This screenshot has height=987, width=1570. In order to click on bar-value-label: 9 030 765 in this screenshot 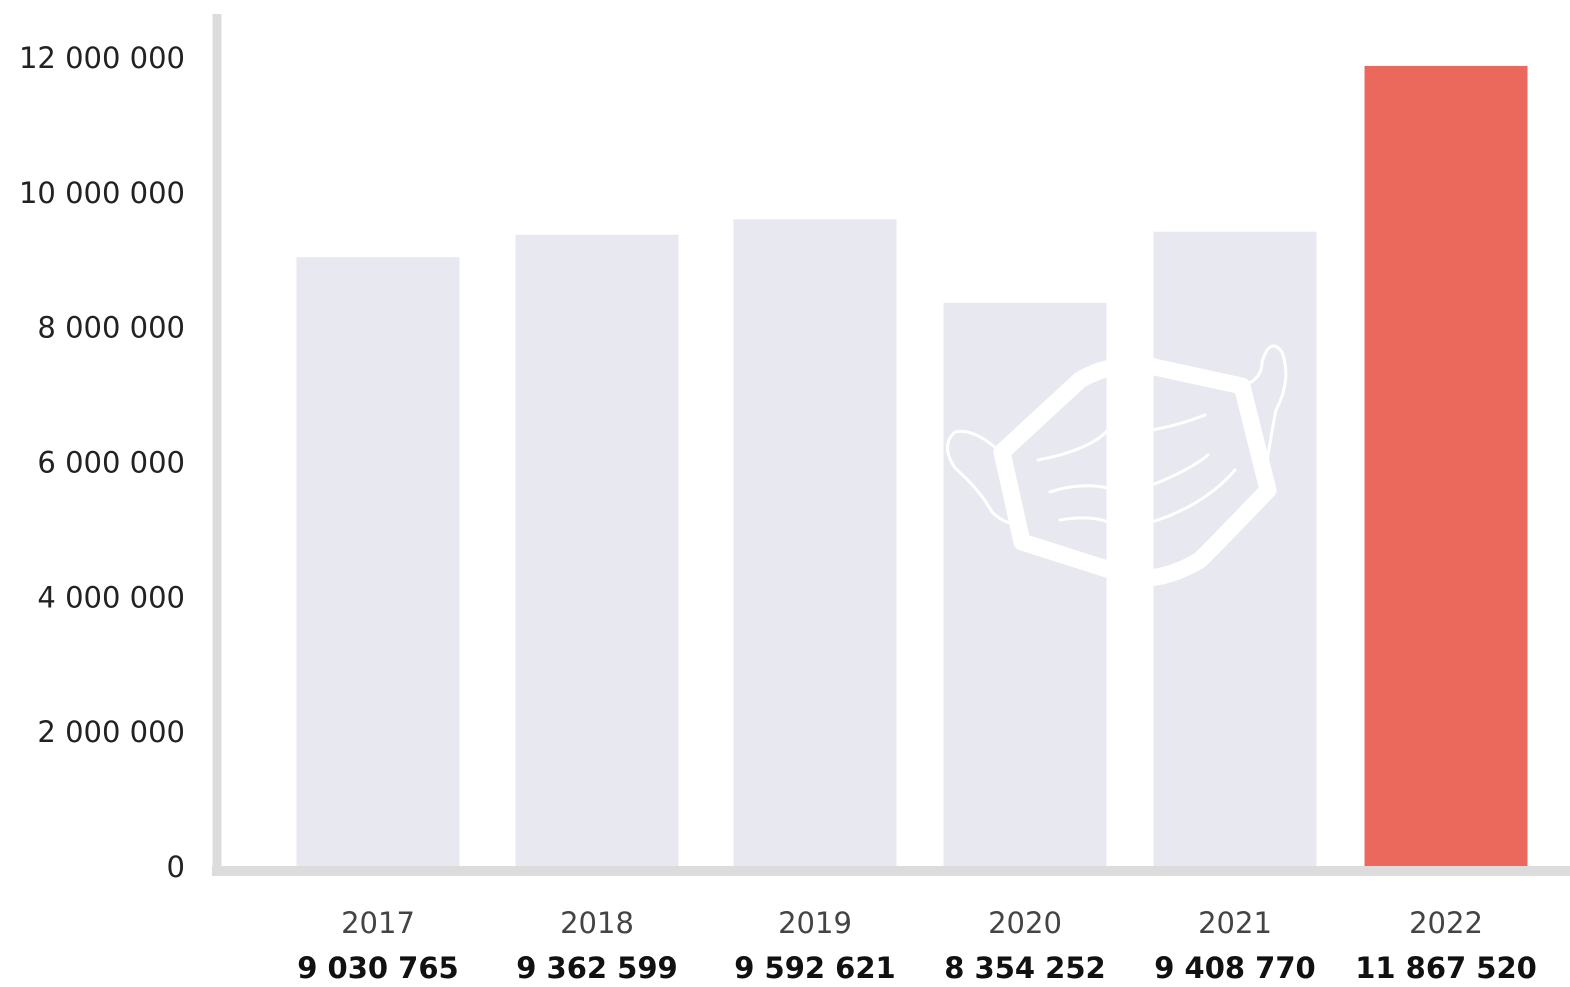, I will do `click(377, 968)`.